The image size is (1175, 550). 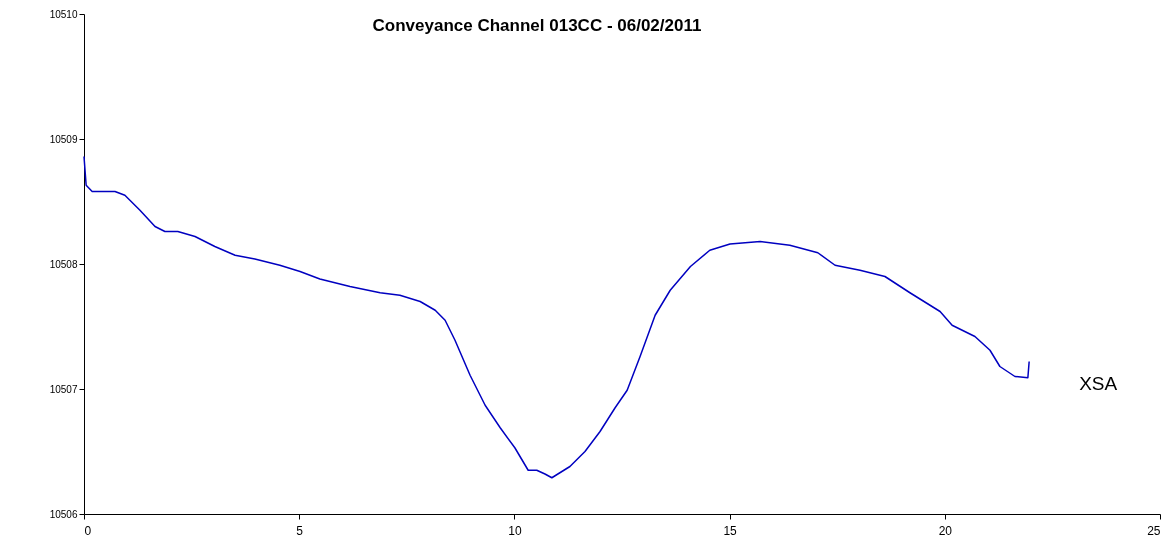 What do you see at coordinates (88, 530) in the screenshot?
I see `x-tick-label: 0` at bounding box center [88, 530].